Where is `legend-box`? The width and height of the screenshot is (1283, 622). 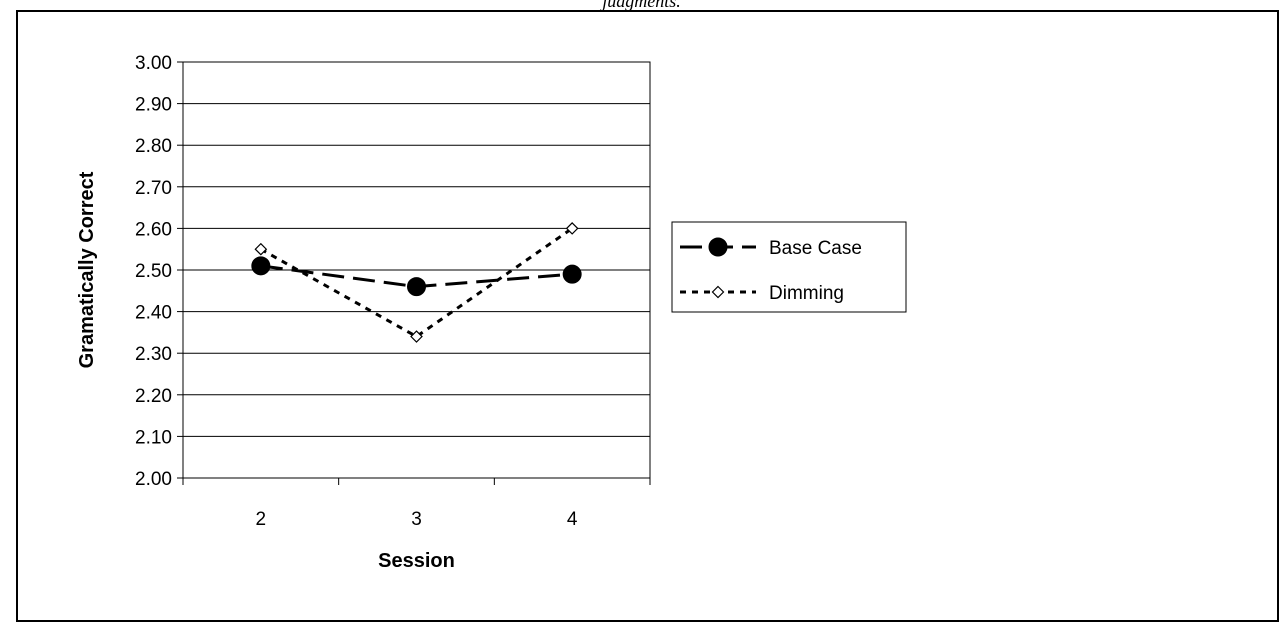
legend-box is located at coordinates (789, 267).